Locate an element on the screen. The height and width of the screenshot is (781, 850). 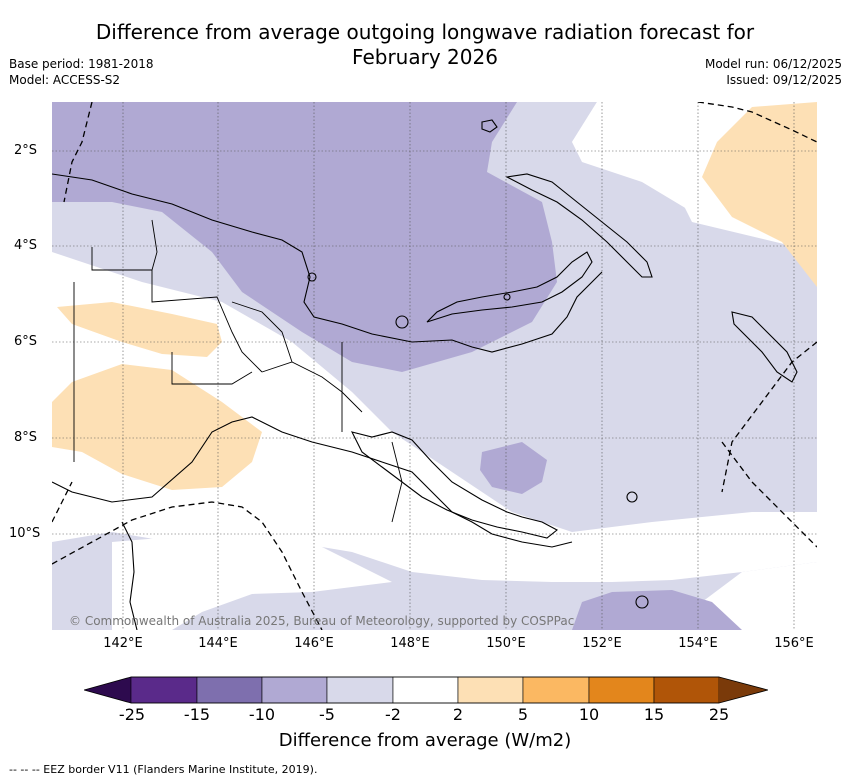
colorbar-tick-minus10: -10 is located at coordinates (262, 714).